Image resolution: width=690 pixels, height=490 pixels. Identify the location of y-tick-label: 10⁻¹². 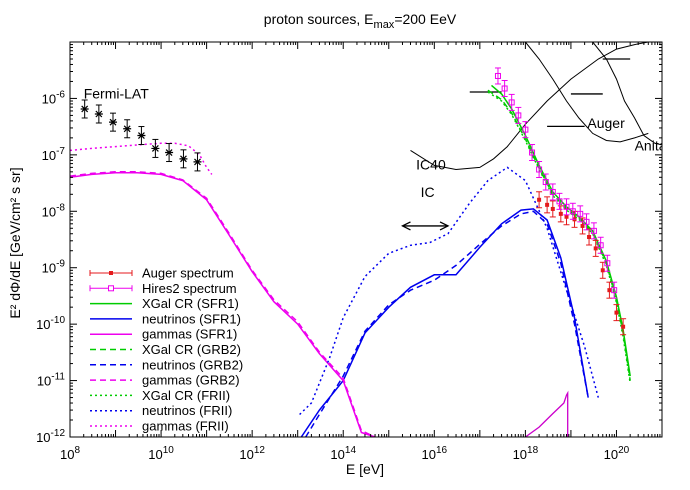
(50, 436).